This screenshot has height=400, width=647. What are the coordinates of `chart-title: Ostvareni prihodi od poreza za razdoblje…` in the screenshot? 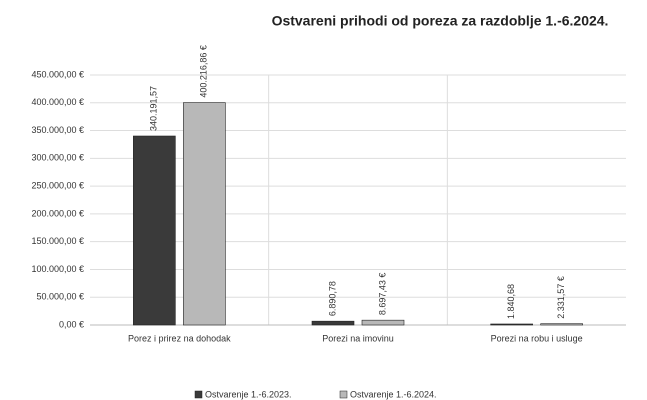 It's located at (440, 21).